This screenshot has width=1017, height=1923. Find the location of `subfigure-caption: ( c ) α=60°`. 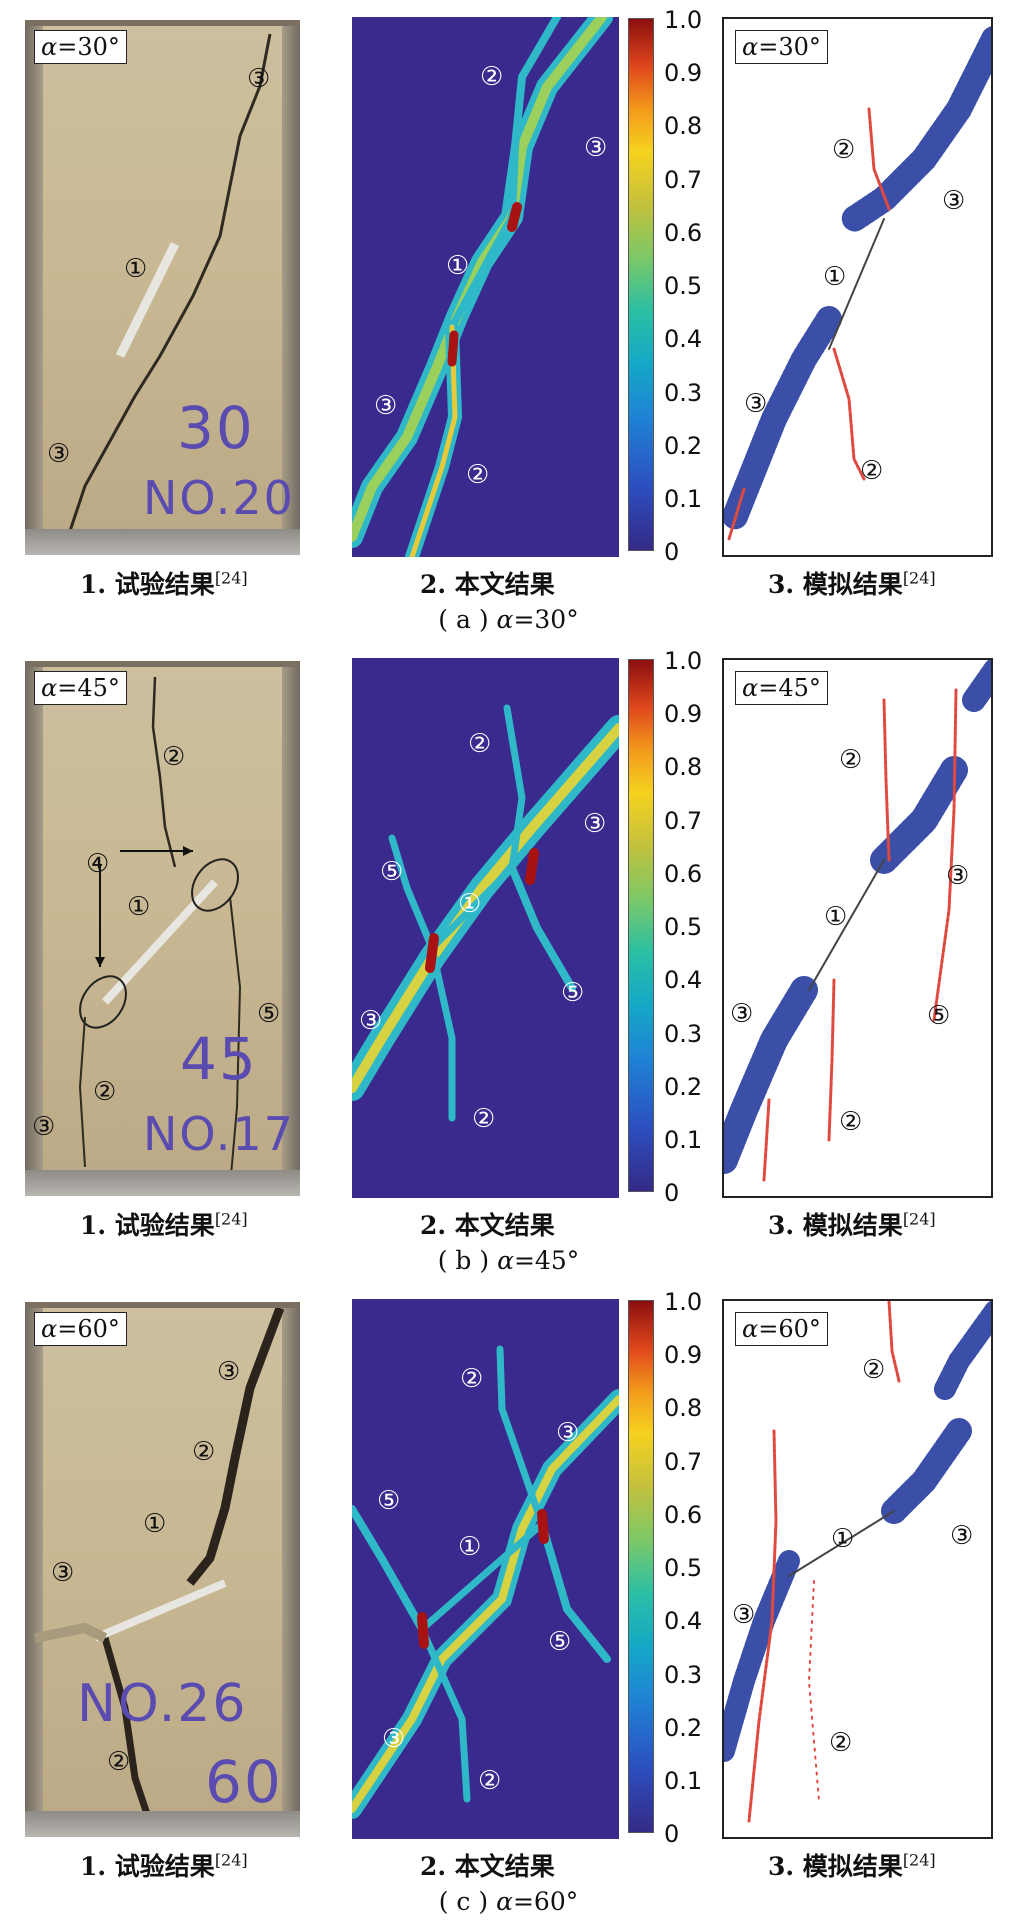

subfigure-caption: ( c ) α=60° is located at coordinates (508, 1901).